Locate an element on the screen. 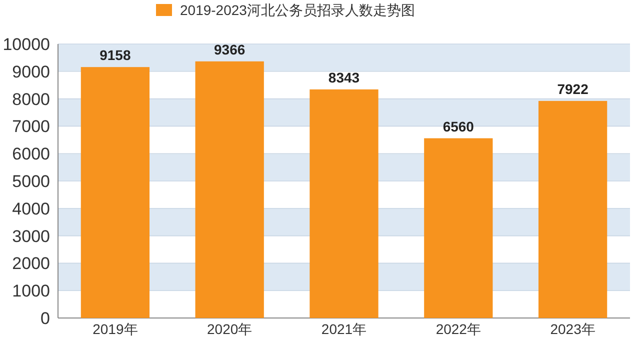 The width and height of the screenshot is (642, 337). data-label: 9366 is located at coordinates (230, 49).